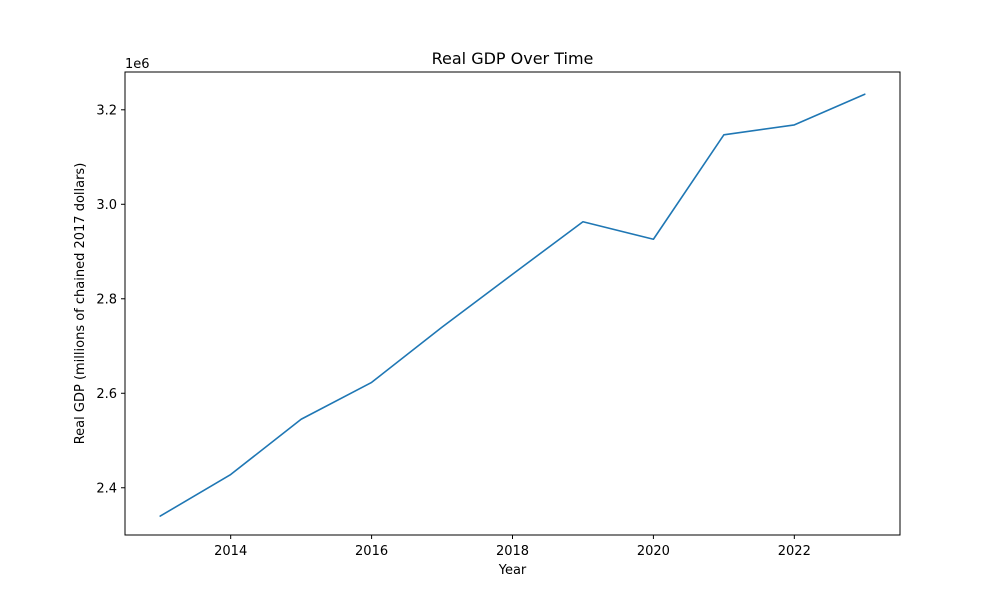 This screenshot has height=600, width=1000. Describe the element at coordinates (653, 551) in the screenshot. I see `x-tick-label: 2020` at that location.